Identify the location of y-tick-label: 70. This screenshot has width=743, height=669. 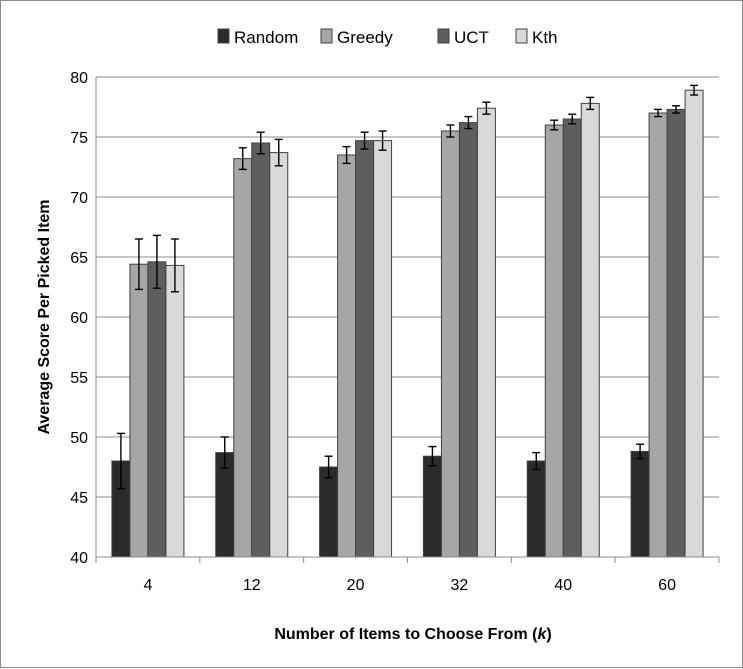
(79, 198).